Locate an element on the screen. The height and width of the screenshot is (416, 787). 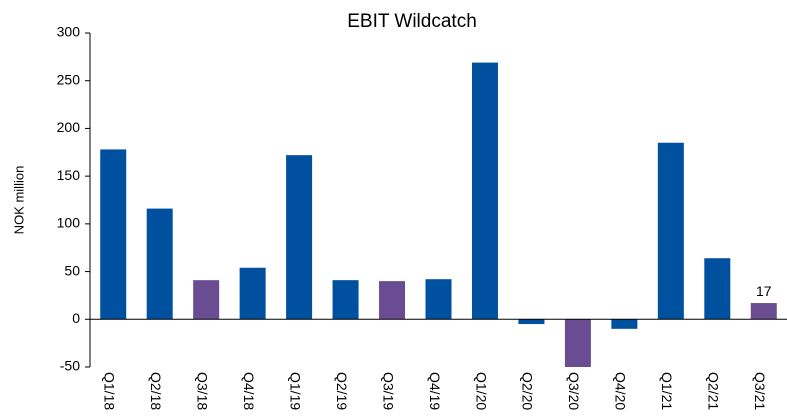
y-tick-label: 200 is located at coordinates (69, 127).